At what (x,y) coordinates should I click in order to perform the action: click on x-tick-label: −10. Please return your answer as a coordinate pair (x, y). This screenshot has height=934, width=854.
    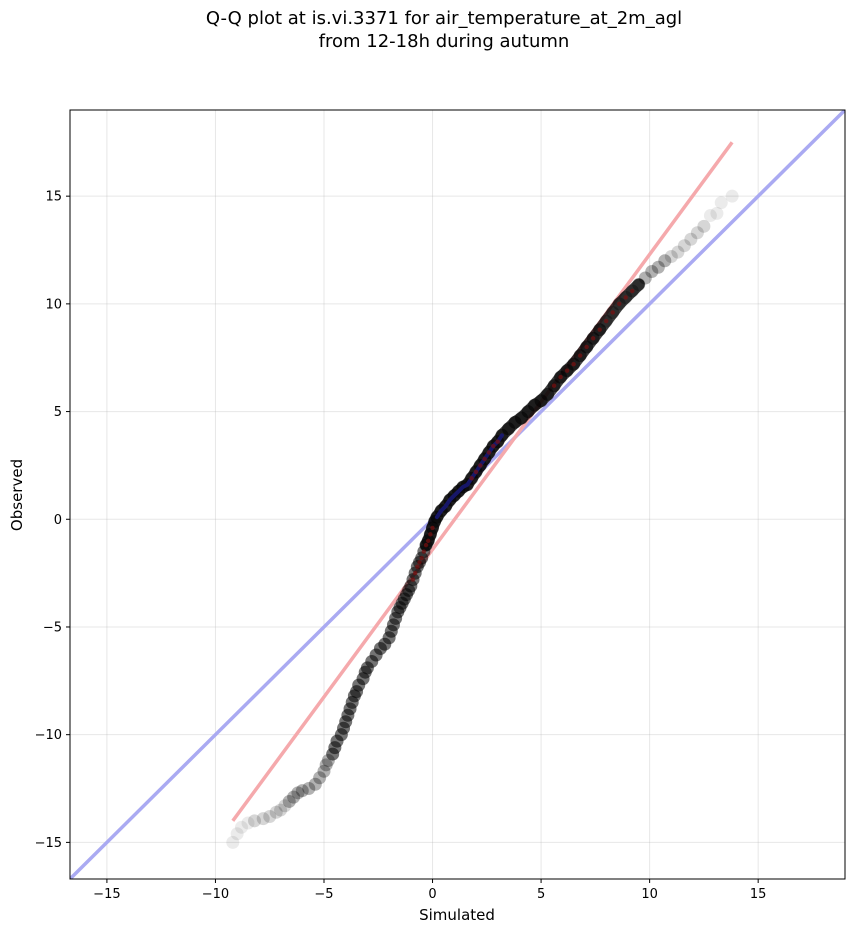
    Looking at the image, I should click on (215, 894).